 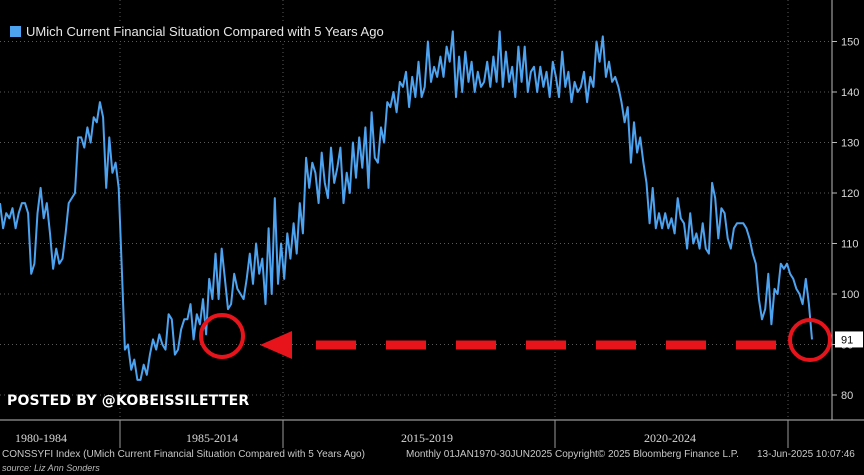 I want to click on last-value-box, so click(x=849, y=339).